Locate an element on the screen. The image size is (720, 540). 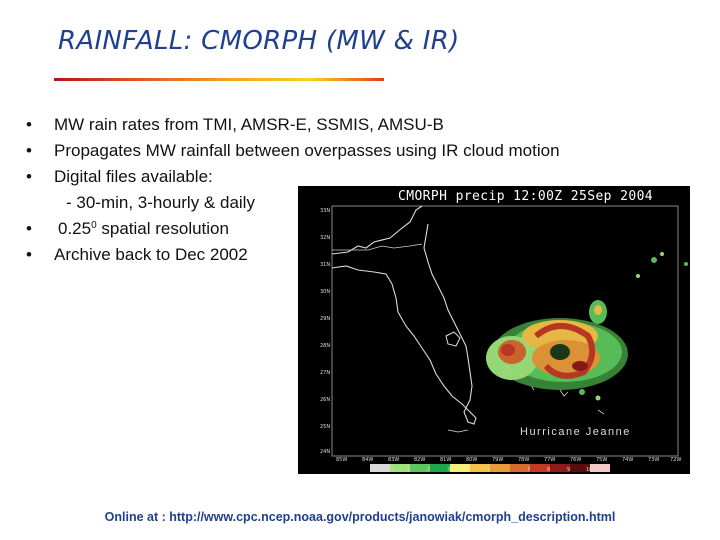
latitude-label: 30N is located at coordinates (325, 292).